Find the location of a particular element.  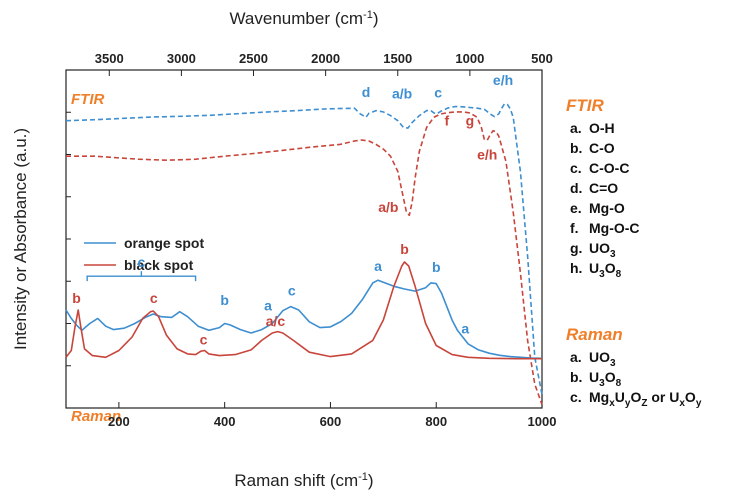

ftir-item-letter: b. is located at coordinates (576, 148).